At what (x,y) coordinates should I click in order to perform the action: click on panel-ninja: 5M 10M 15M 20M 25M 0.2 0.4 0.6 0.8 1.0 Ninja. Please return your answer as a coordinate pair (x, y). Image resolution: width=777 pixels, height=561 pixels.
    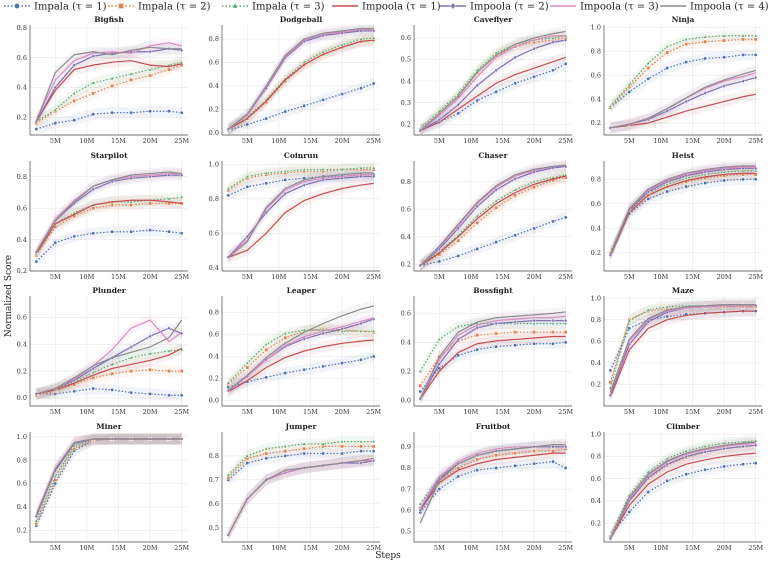
    Looking at the image, I should click on (677, 80).